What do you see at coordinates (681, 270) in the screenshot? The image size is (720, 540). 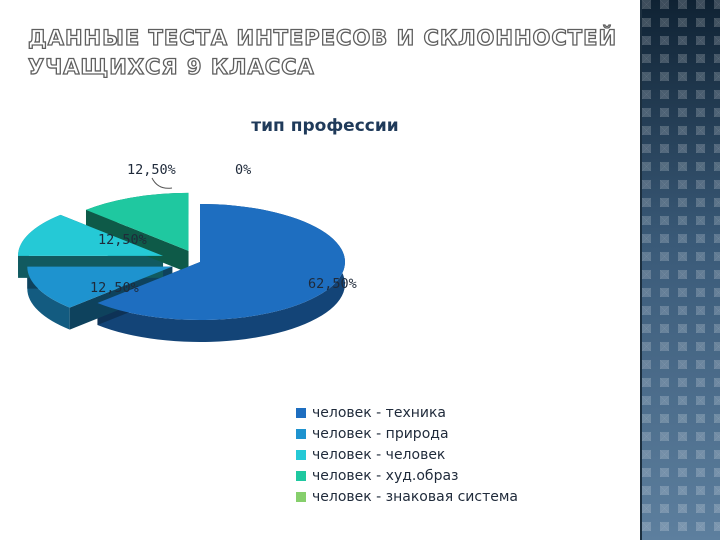 I see `decorative-side-panel` at bounding box center [681, 270].